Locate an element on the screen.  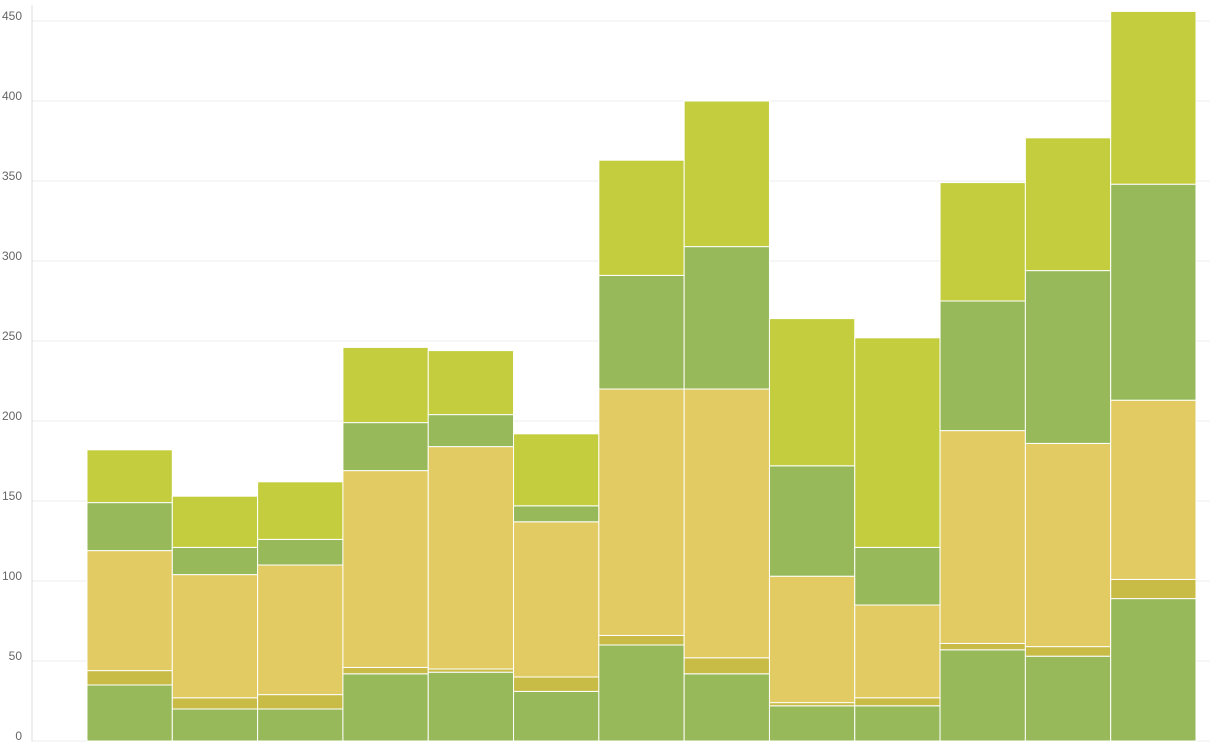
y-tick-label: 200 is located at coordinates (12, 416).